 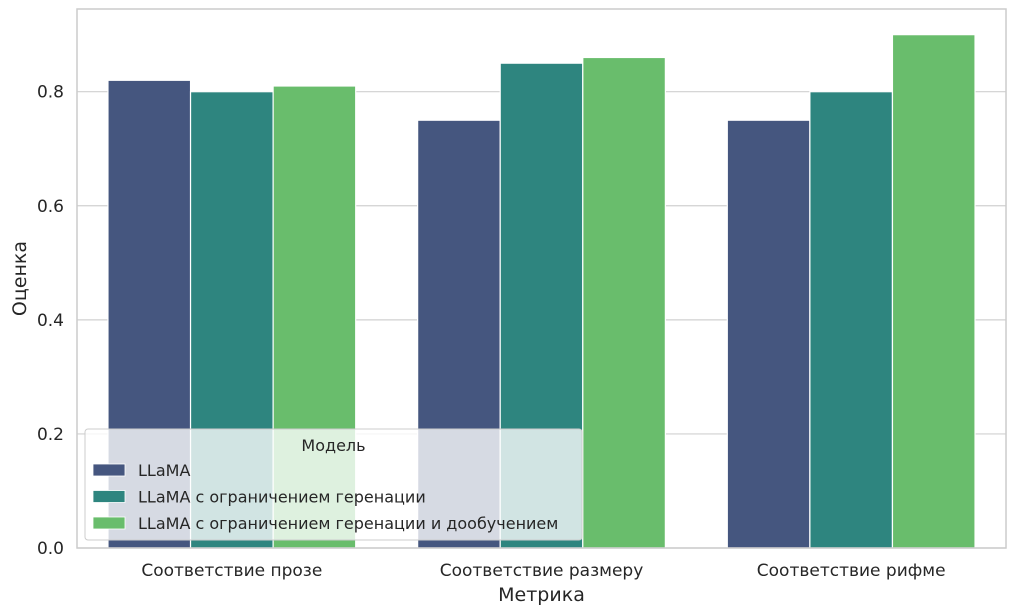 What do you see at coordinates (164, 470) in the screenshot?
I see `legend-item-label: LLaMA` at bounding box center [164, 470].